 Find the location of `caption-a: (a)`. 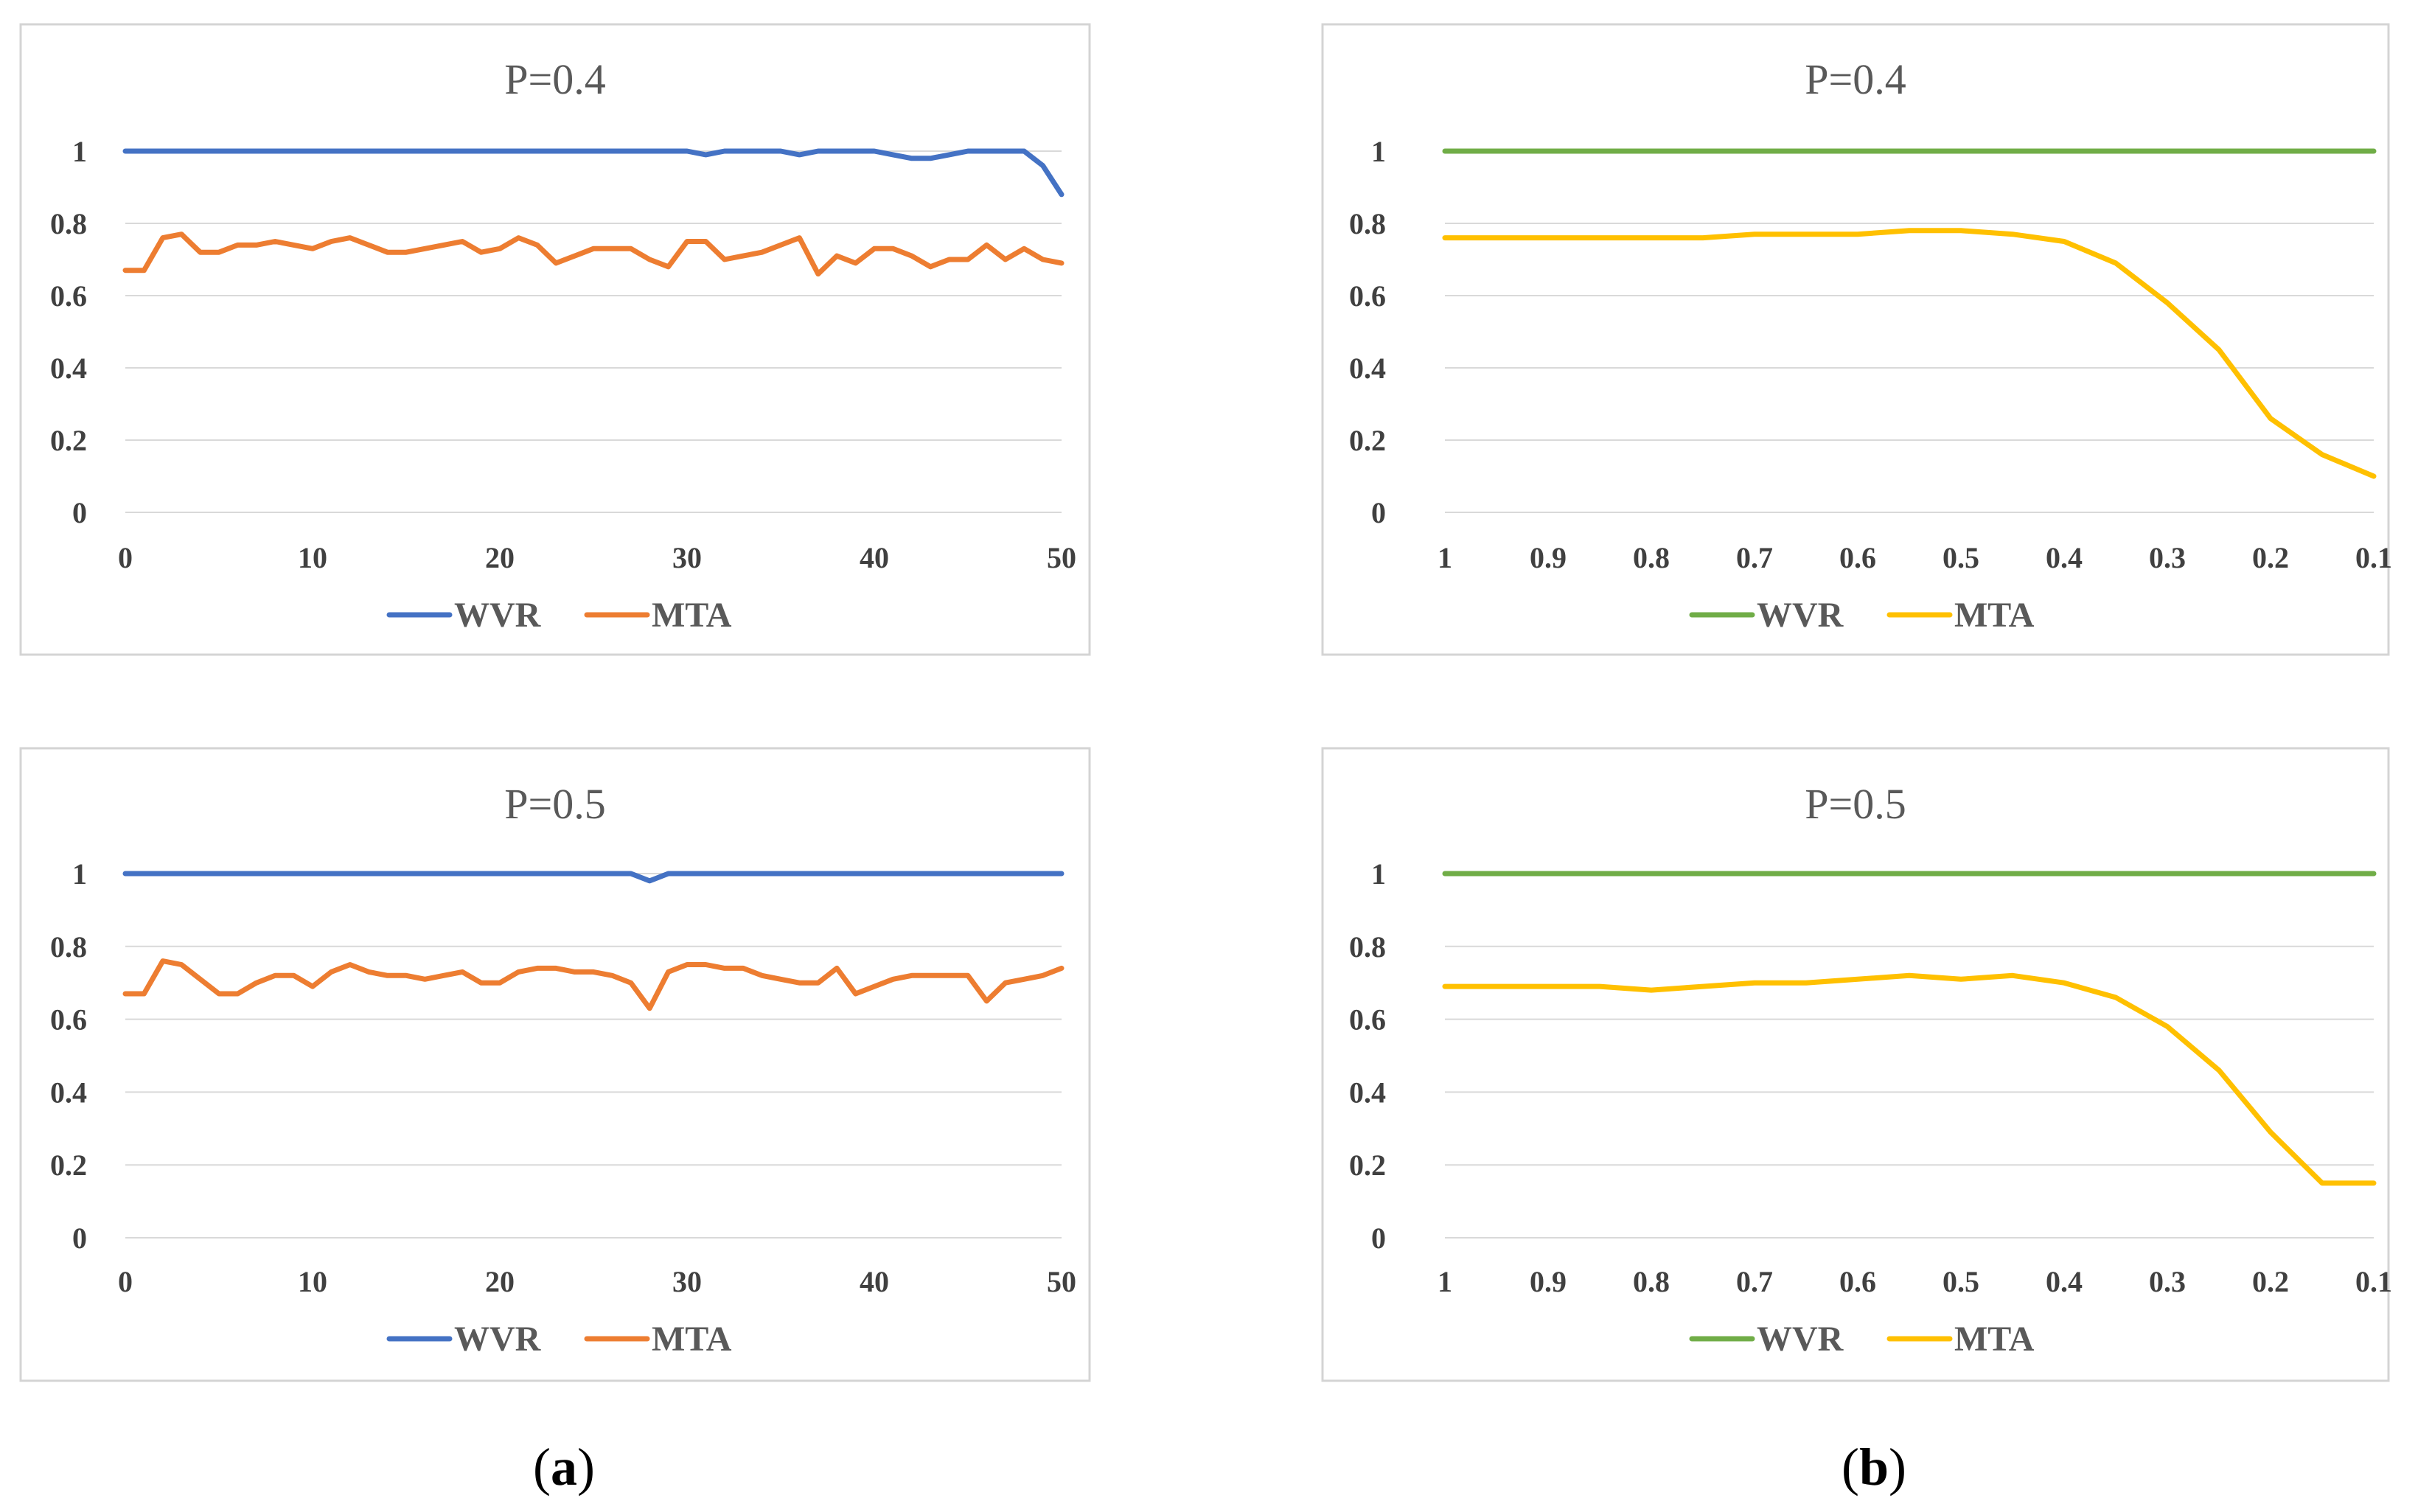

caption-a: (a) is located at coordinates (564, 1467).